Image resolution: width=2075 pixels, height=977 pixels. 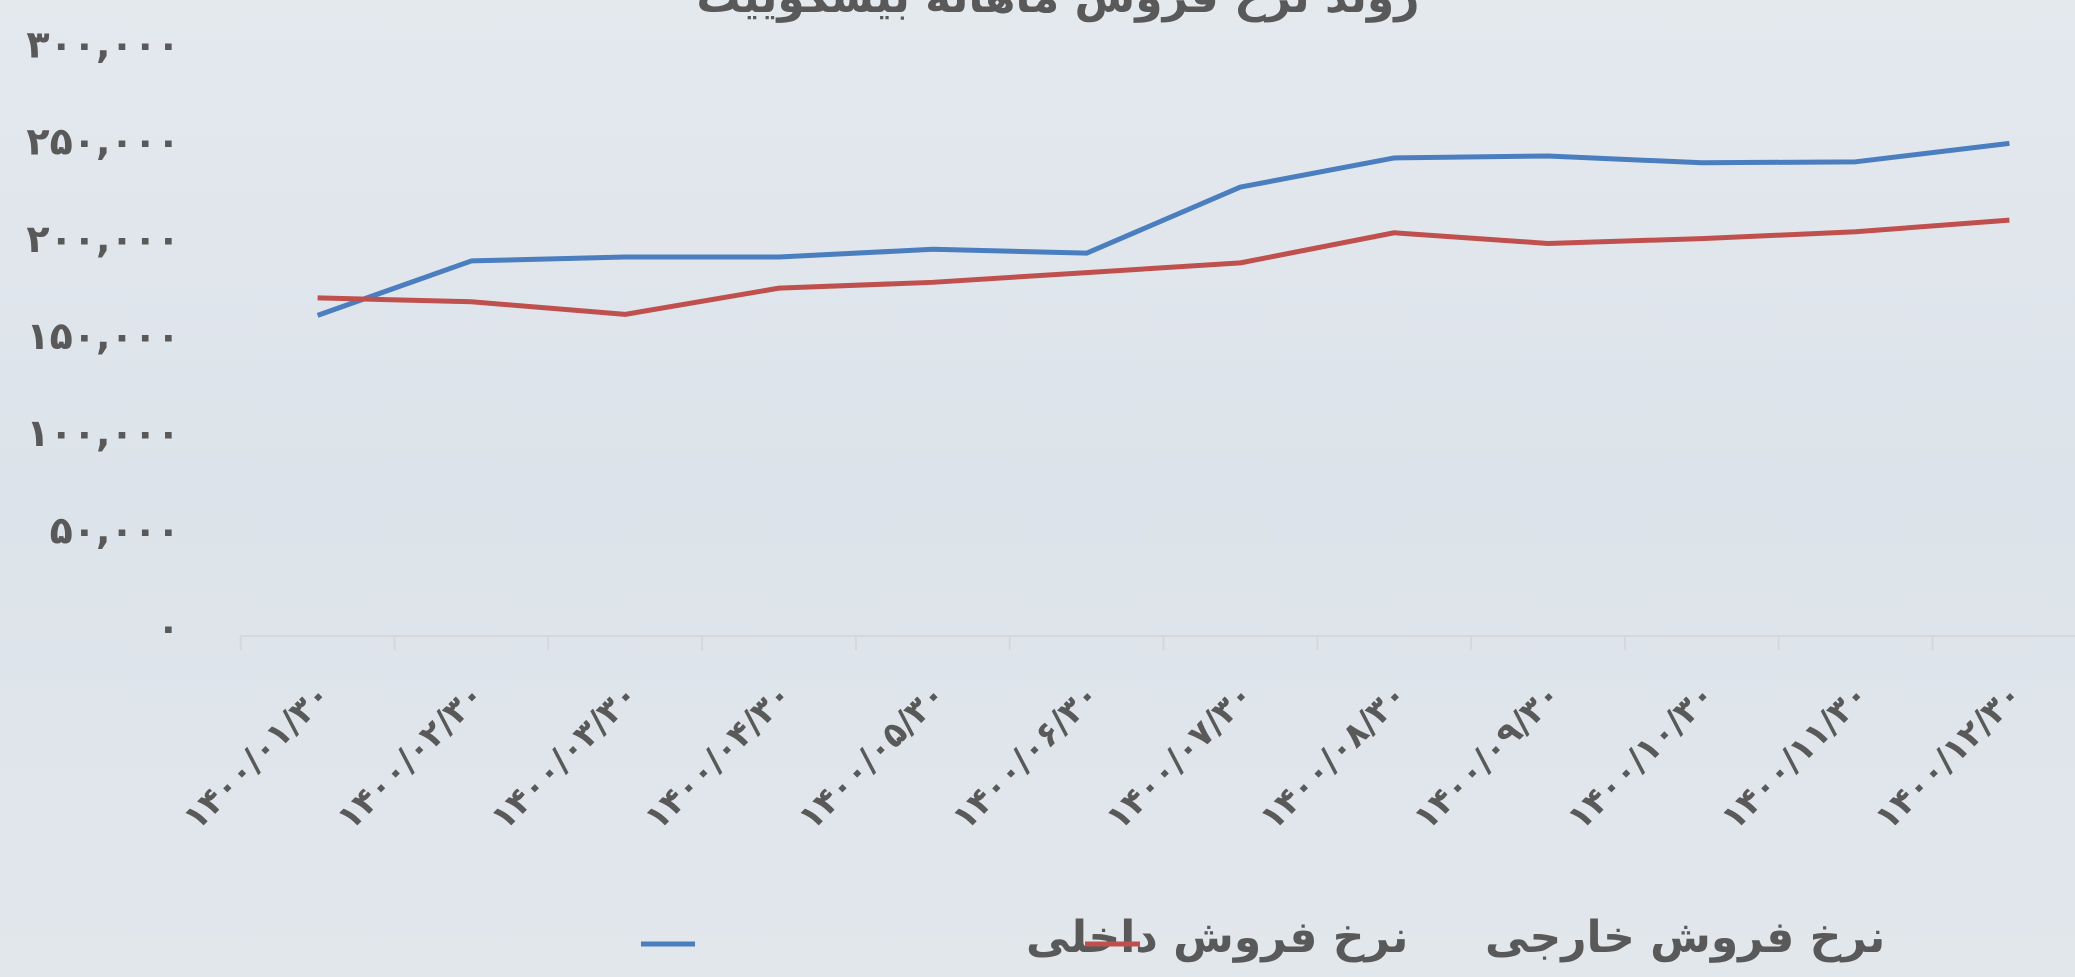 What do you see at coordinates (872, 756) in the screenshot?
I see `x-tick-label: ۱۴۰۰/۰۵/۳۰` at bounding box center [872, 756].